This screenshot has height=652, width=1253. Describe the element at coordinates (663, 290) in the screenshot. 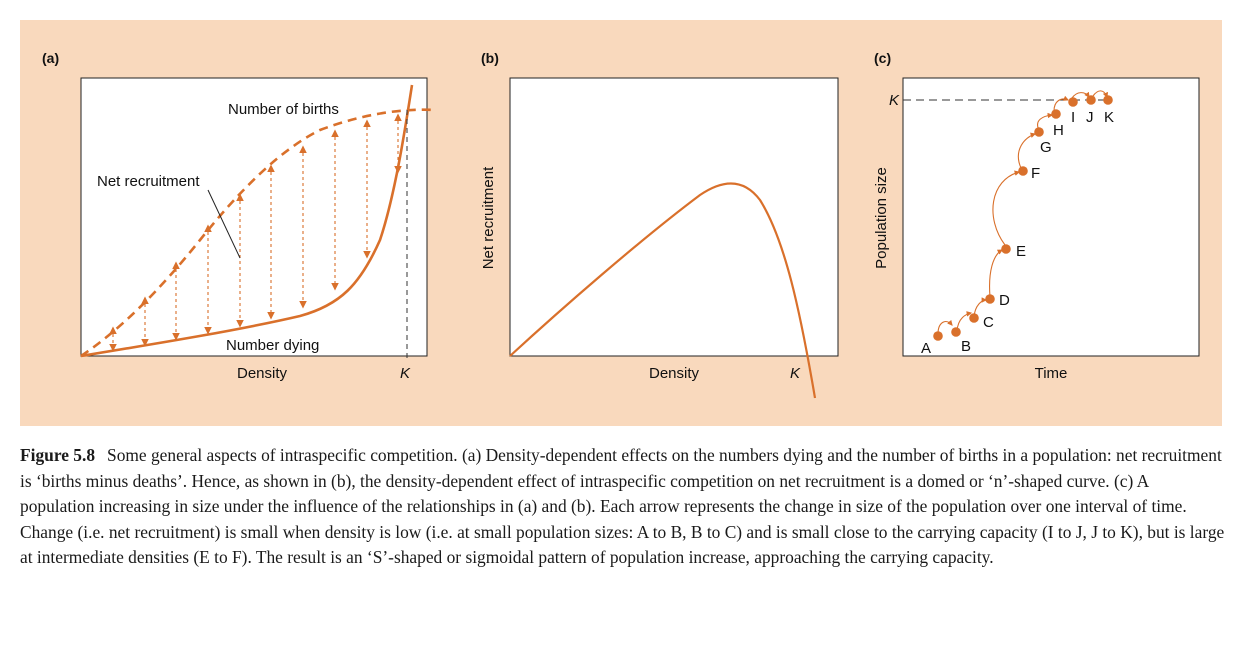

I see `net-recruitment-curve` at that location.